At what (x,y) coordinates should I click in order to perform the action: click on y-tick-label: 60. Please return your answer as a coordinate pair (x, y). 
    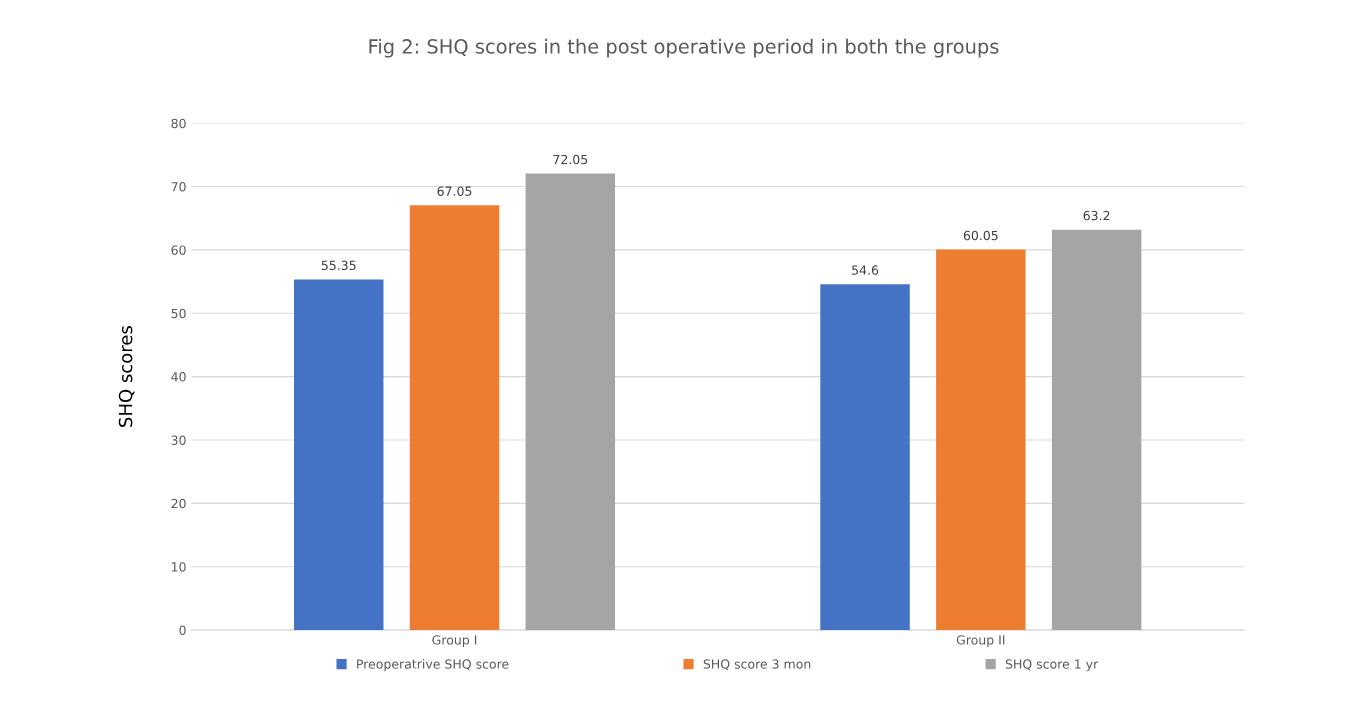
    Looking at the image, I should click on (178, 250).